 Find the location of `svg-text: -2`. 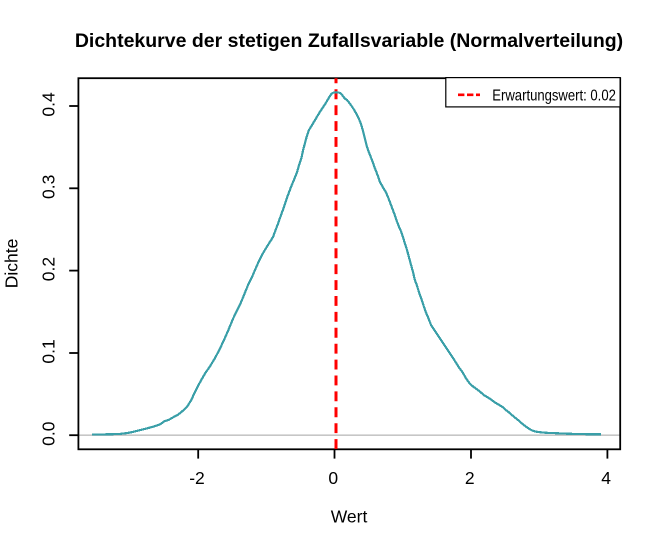

svg-text: -2 is located at coordinates (197, 478).